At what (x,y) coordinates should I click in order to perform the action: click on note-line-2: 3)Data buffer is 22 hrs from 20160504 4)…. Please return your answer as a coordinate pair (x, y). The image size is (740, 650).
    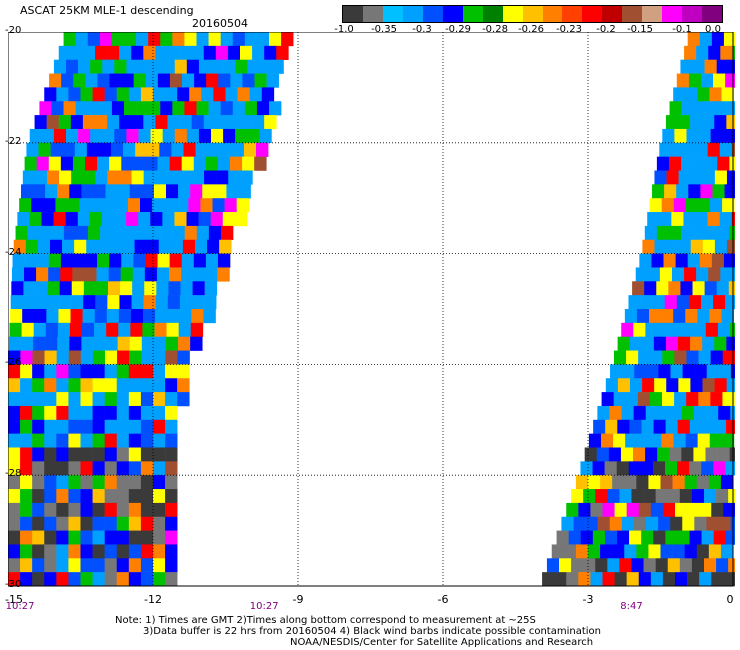
    Looking at the image, I should click on (372, 631).